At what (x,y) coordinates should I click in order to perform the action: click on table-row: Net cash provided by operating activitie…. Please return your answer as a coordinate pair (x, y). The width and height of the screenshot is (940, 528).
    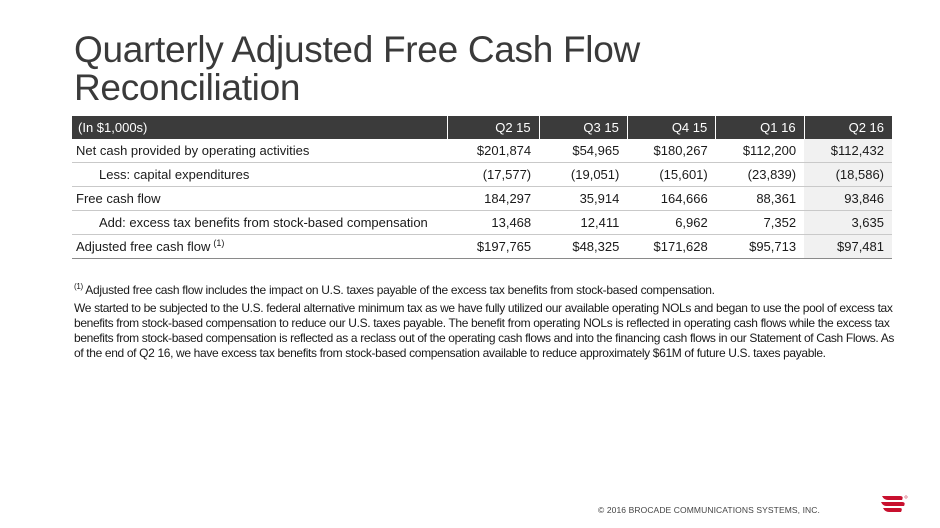
    Looking at the image, I should click on (482, 151).